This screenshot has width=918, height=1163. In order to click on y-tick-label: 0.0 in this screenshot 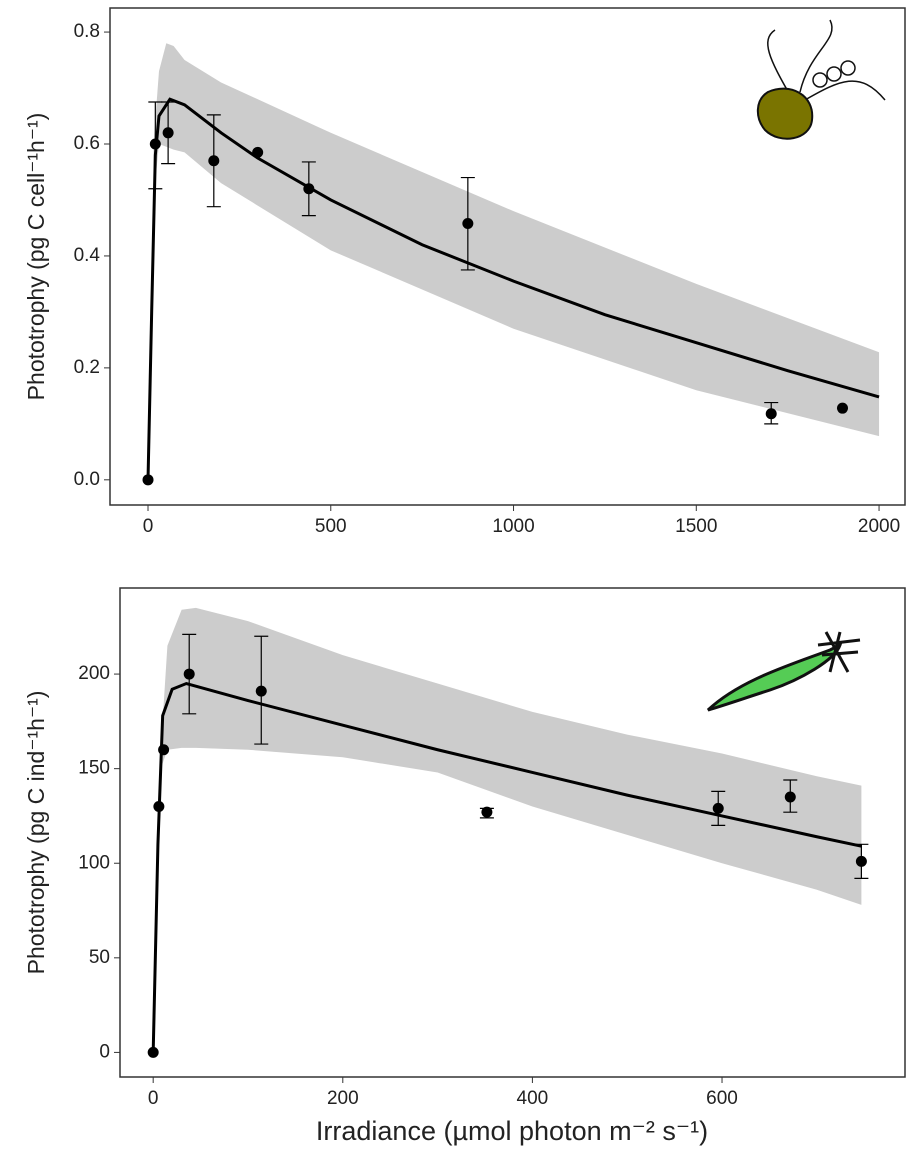, I will do `click(87, 479)`.